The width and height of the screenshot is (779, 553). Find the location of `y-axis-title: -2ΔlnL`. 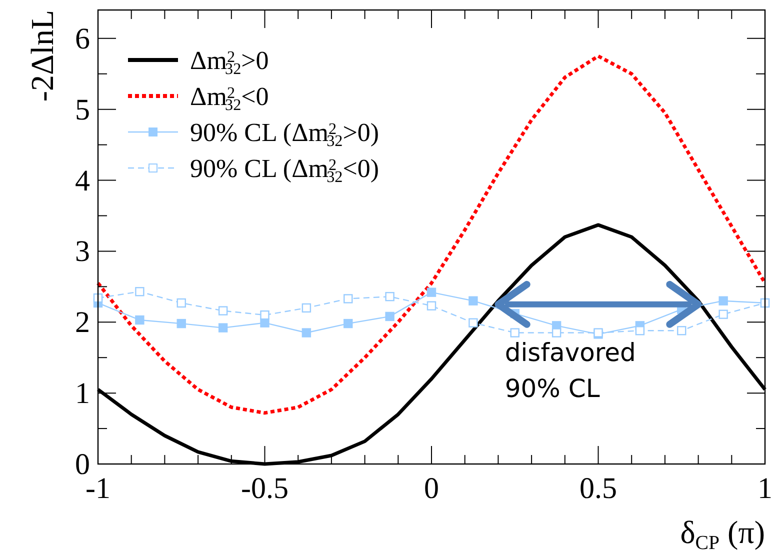

y-axis-title: -2ΔlnL is located at coordinates (42, 56).